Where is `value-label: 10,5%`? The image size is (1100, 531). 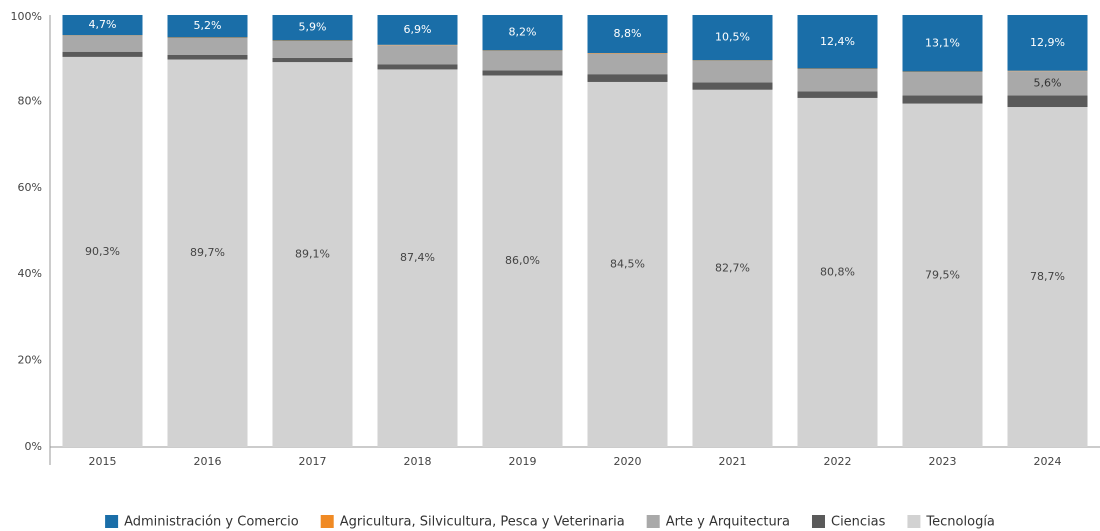
value-label: 10,5% is located at coordinates (732, 37).